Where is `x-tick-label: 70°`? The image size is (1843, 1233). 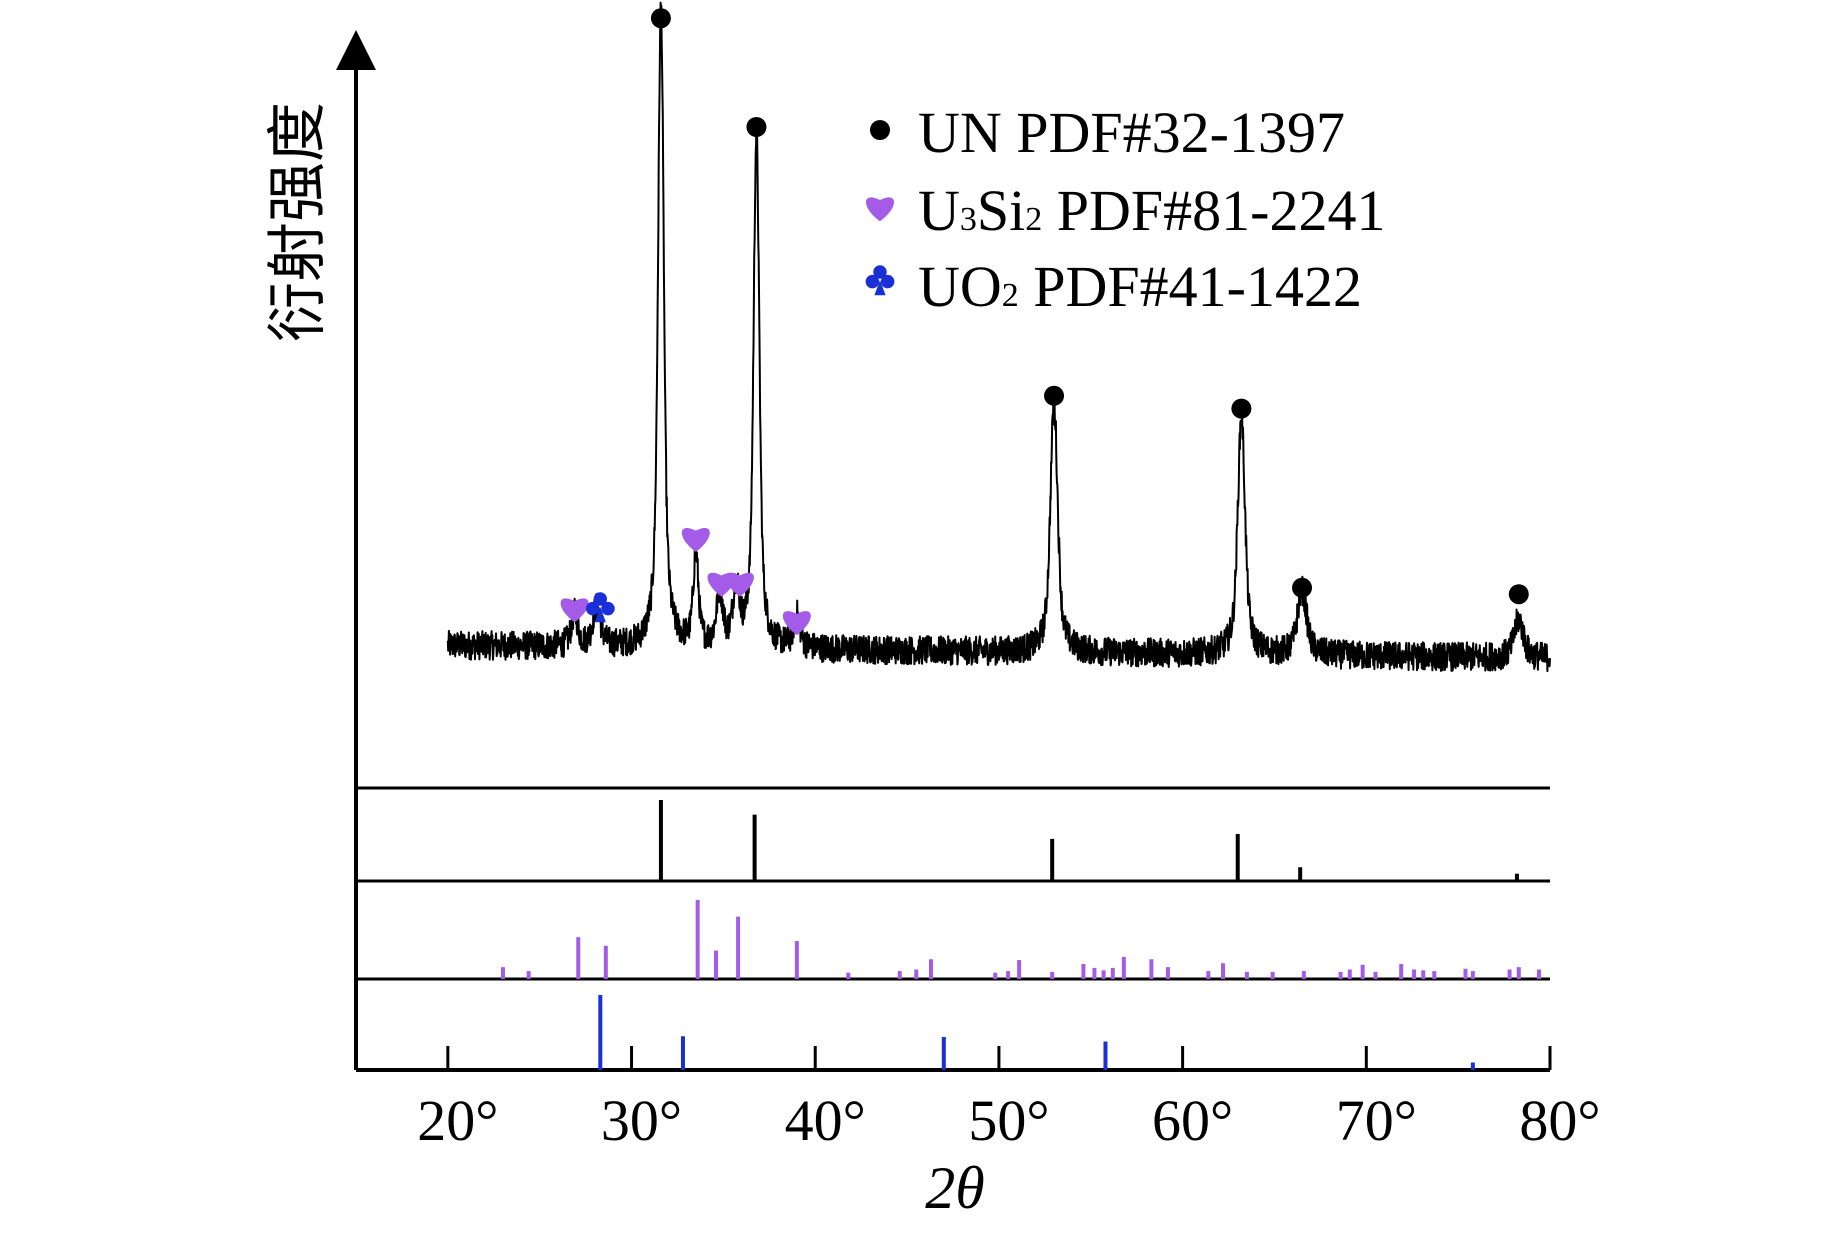
x-tick-label: 70° is located at coordinates (1376, 1120).